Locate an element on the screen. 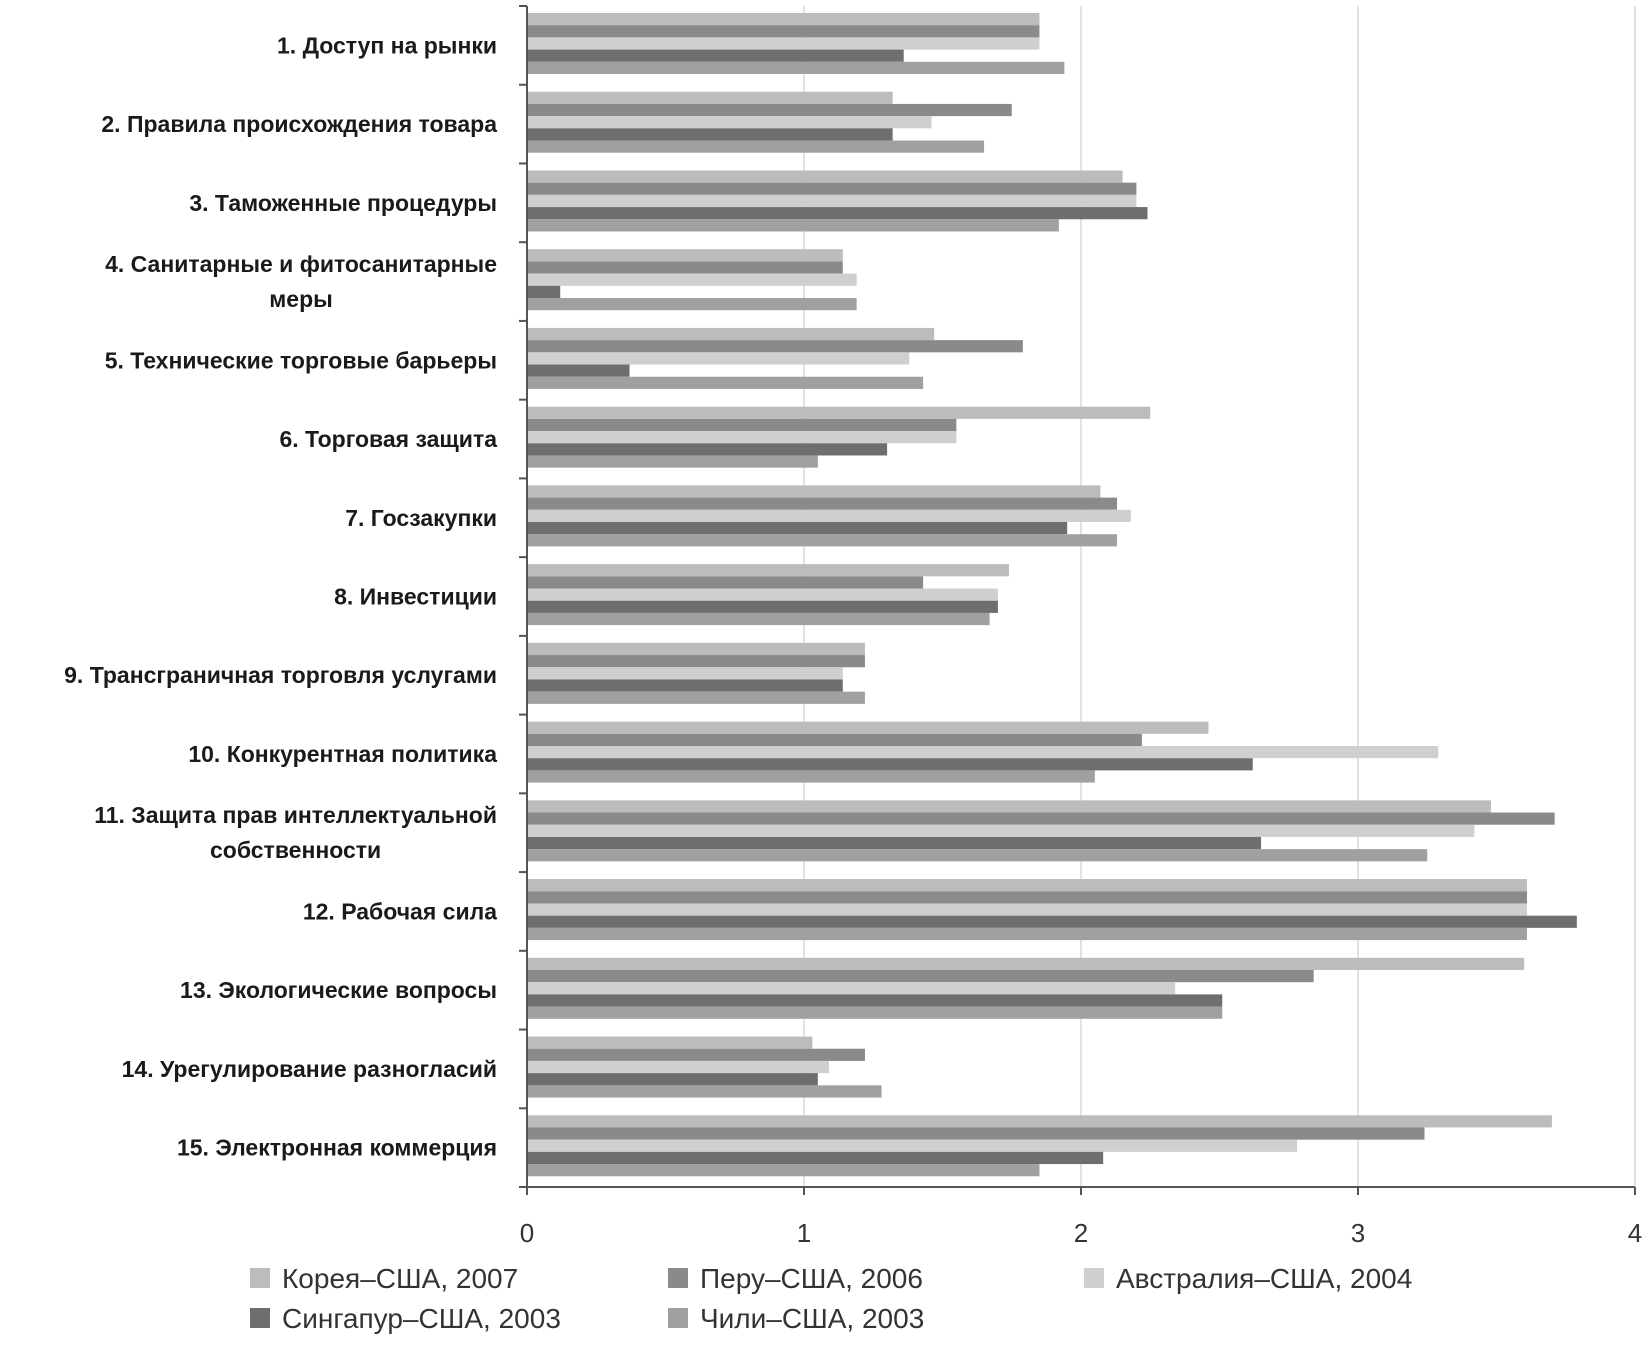 Image resolution: width=1652 pixels, height=1352 pixels. legend-label: Сингапур–США, 2003 is located at coordinates (421, 1318).